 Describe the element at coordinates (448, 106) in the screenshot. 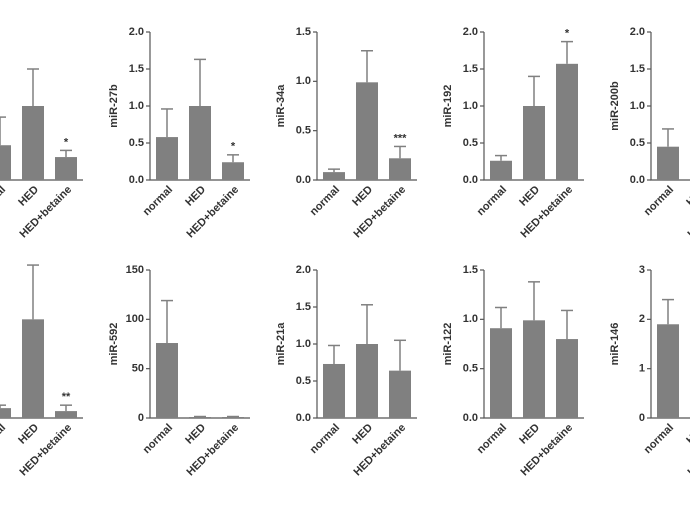

I see `y-axis-title: miR-192` at that location.